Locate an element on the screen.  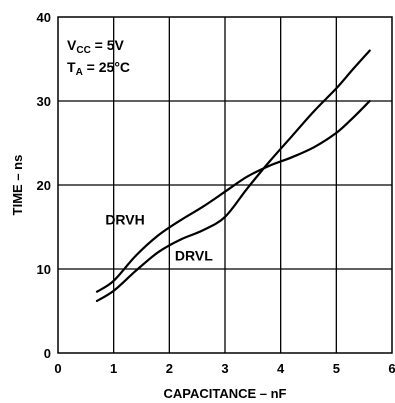
vcc-value: = 5V is located at coordinates (108, 45).